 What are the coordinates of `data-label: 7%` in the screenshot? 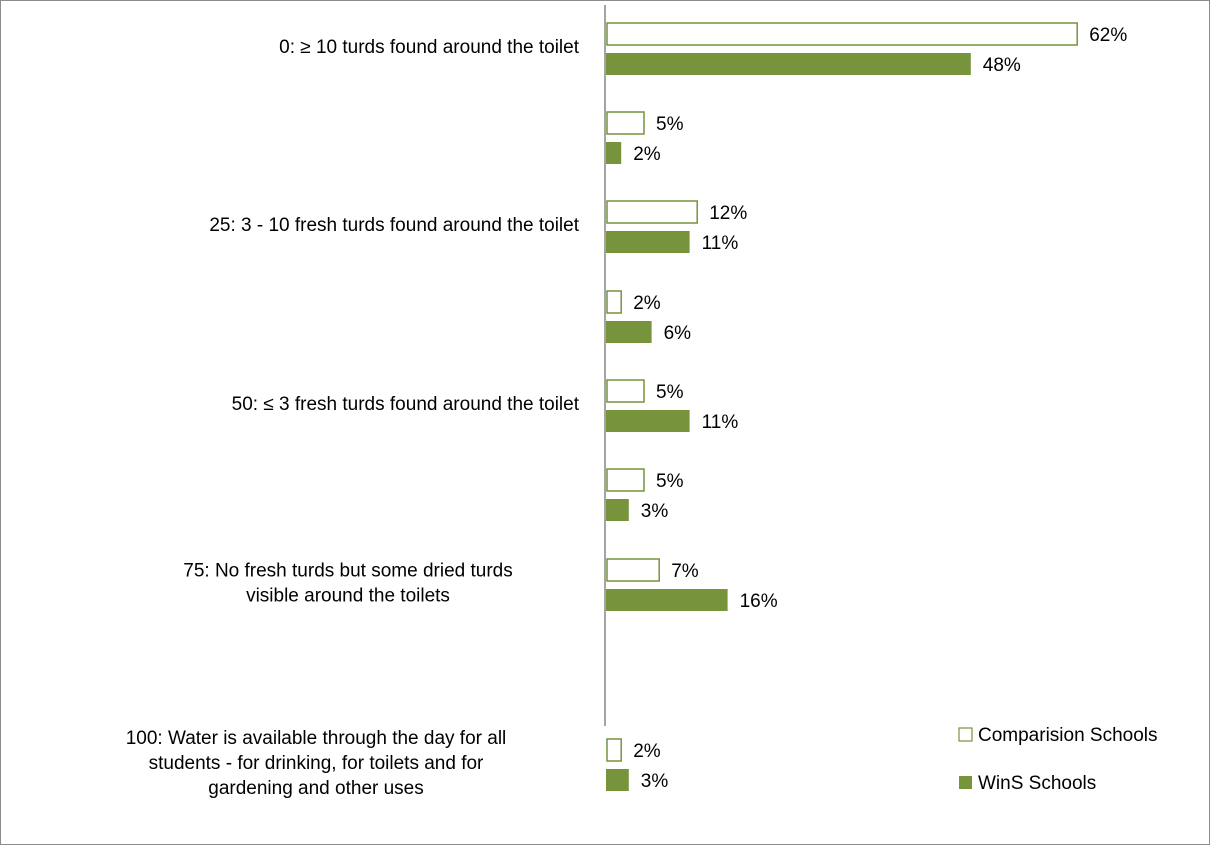 It's located at (685, 571).